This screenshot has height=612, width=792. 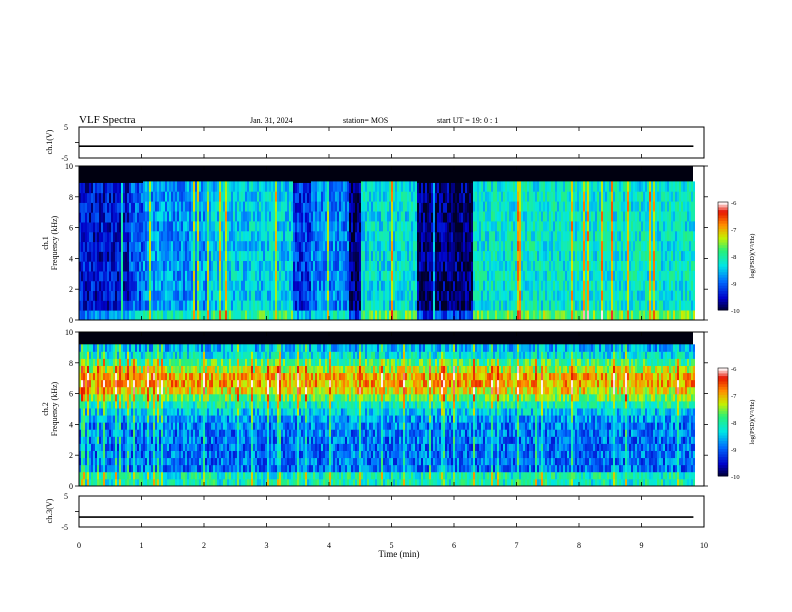 What do you see at coordinates (723, 260) in the screenshot?
I see `ch1-colorbar-cell` at bounding box center [723, 260].